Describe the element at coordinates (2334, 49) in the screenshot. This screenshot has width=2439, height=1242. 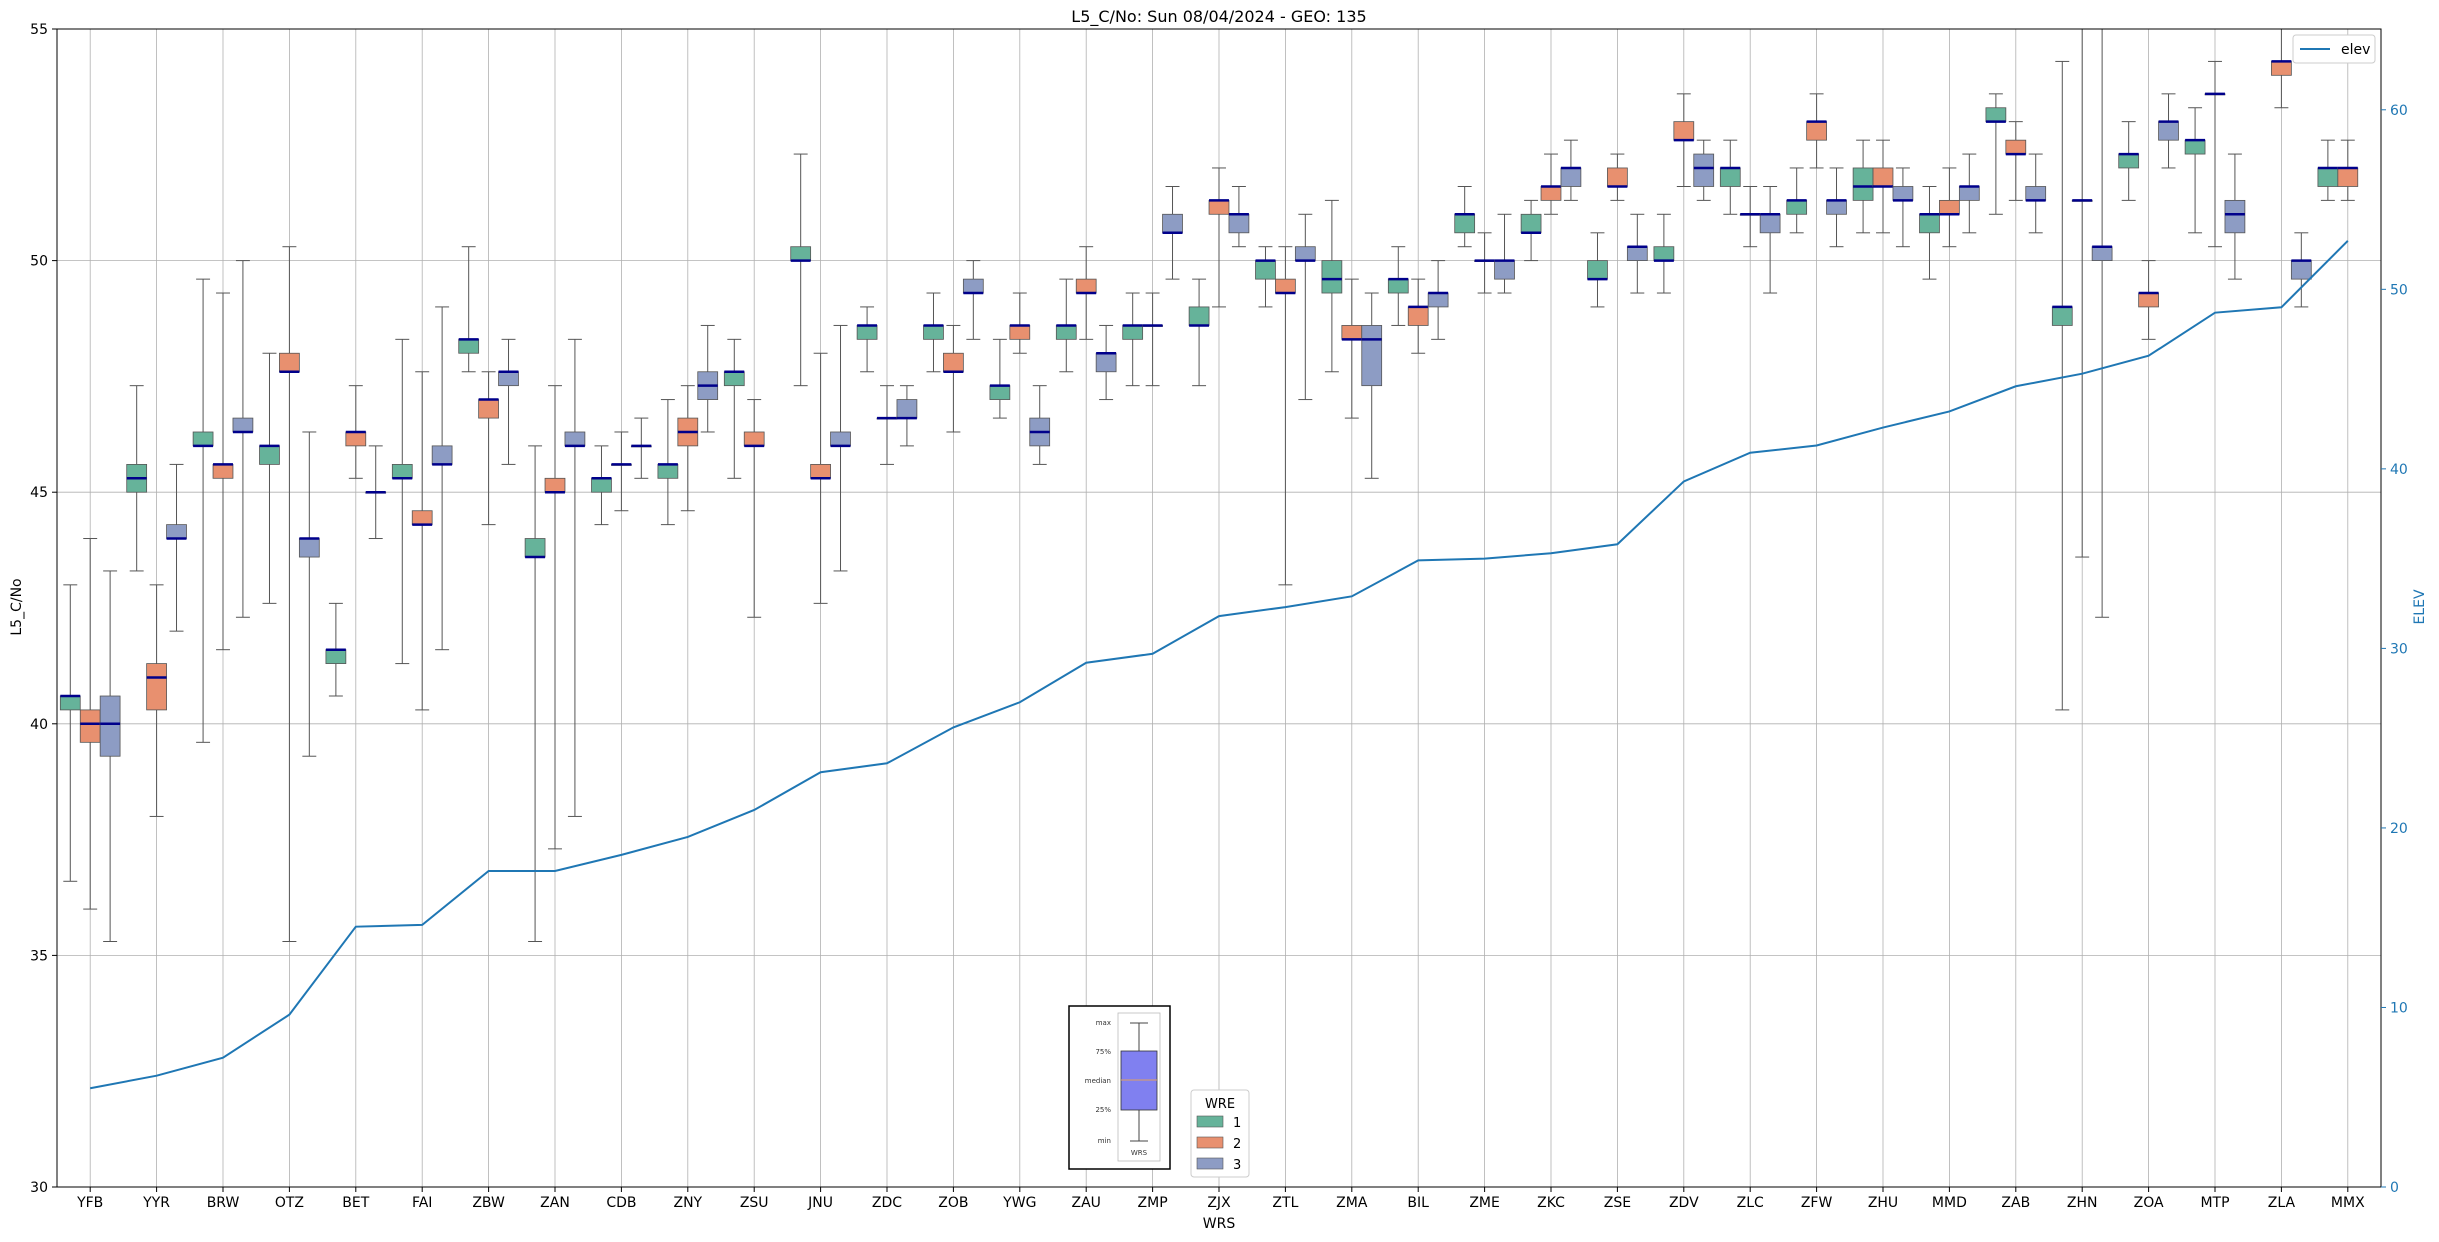
I see `elev-legend-frame` at that location.